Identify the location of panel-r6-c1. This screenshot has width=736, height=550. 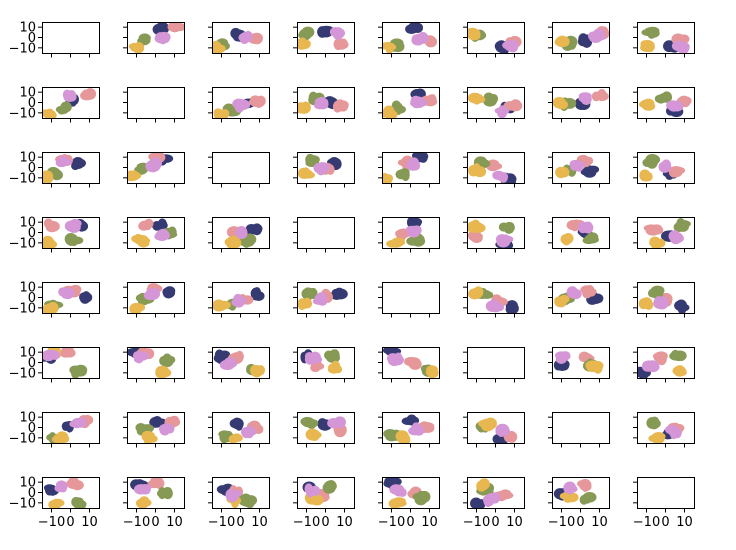
(154, 430).